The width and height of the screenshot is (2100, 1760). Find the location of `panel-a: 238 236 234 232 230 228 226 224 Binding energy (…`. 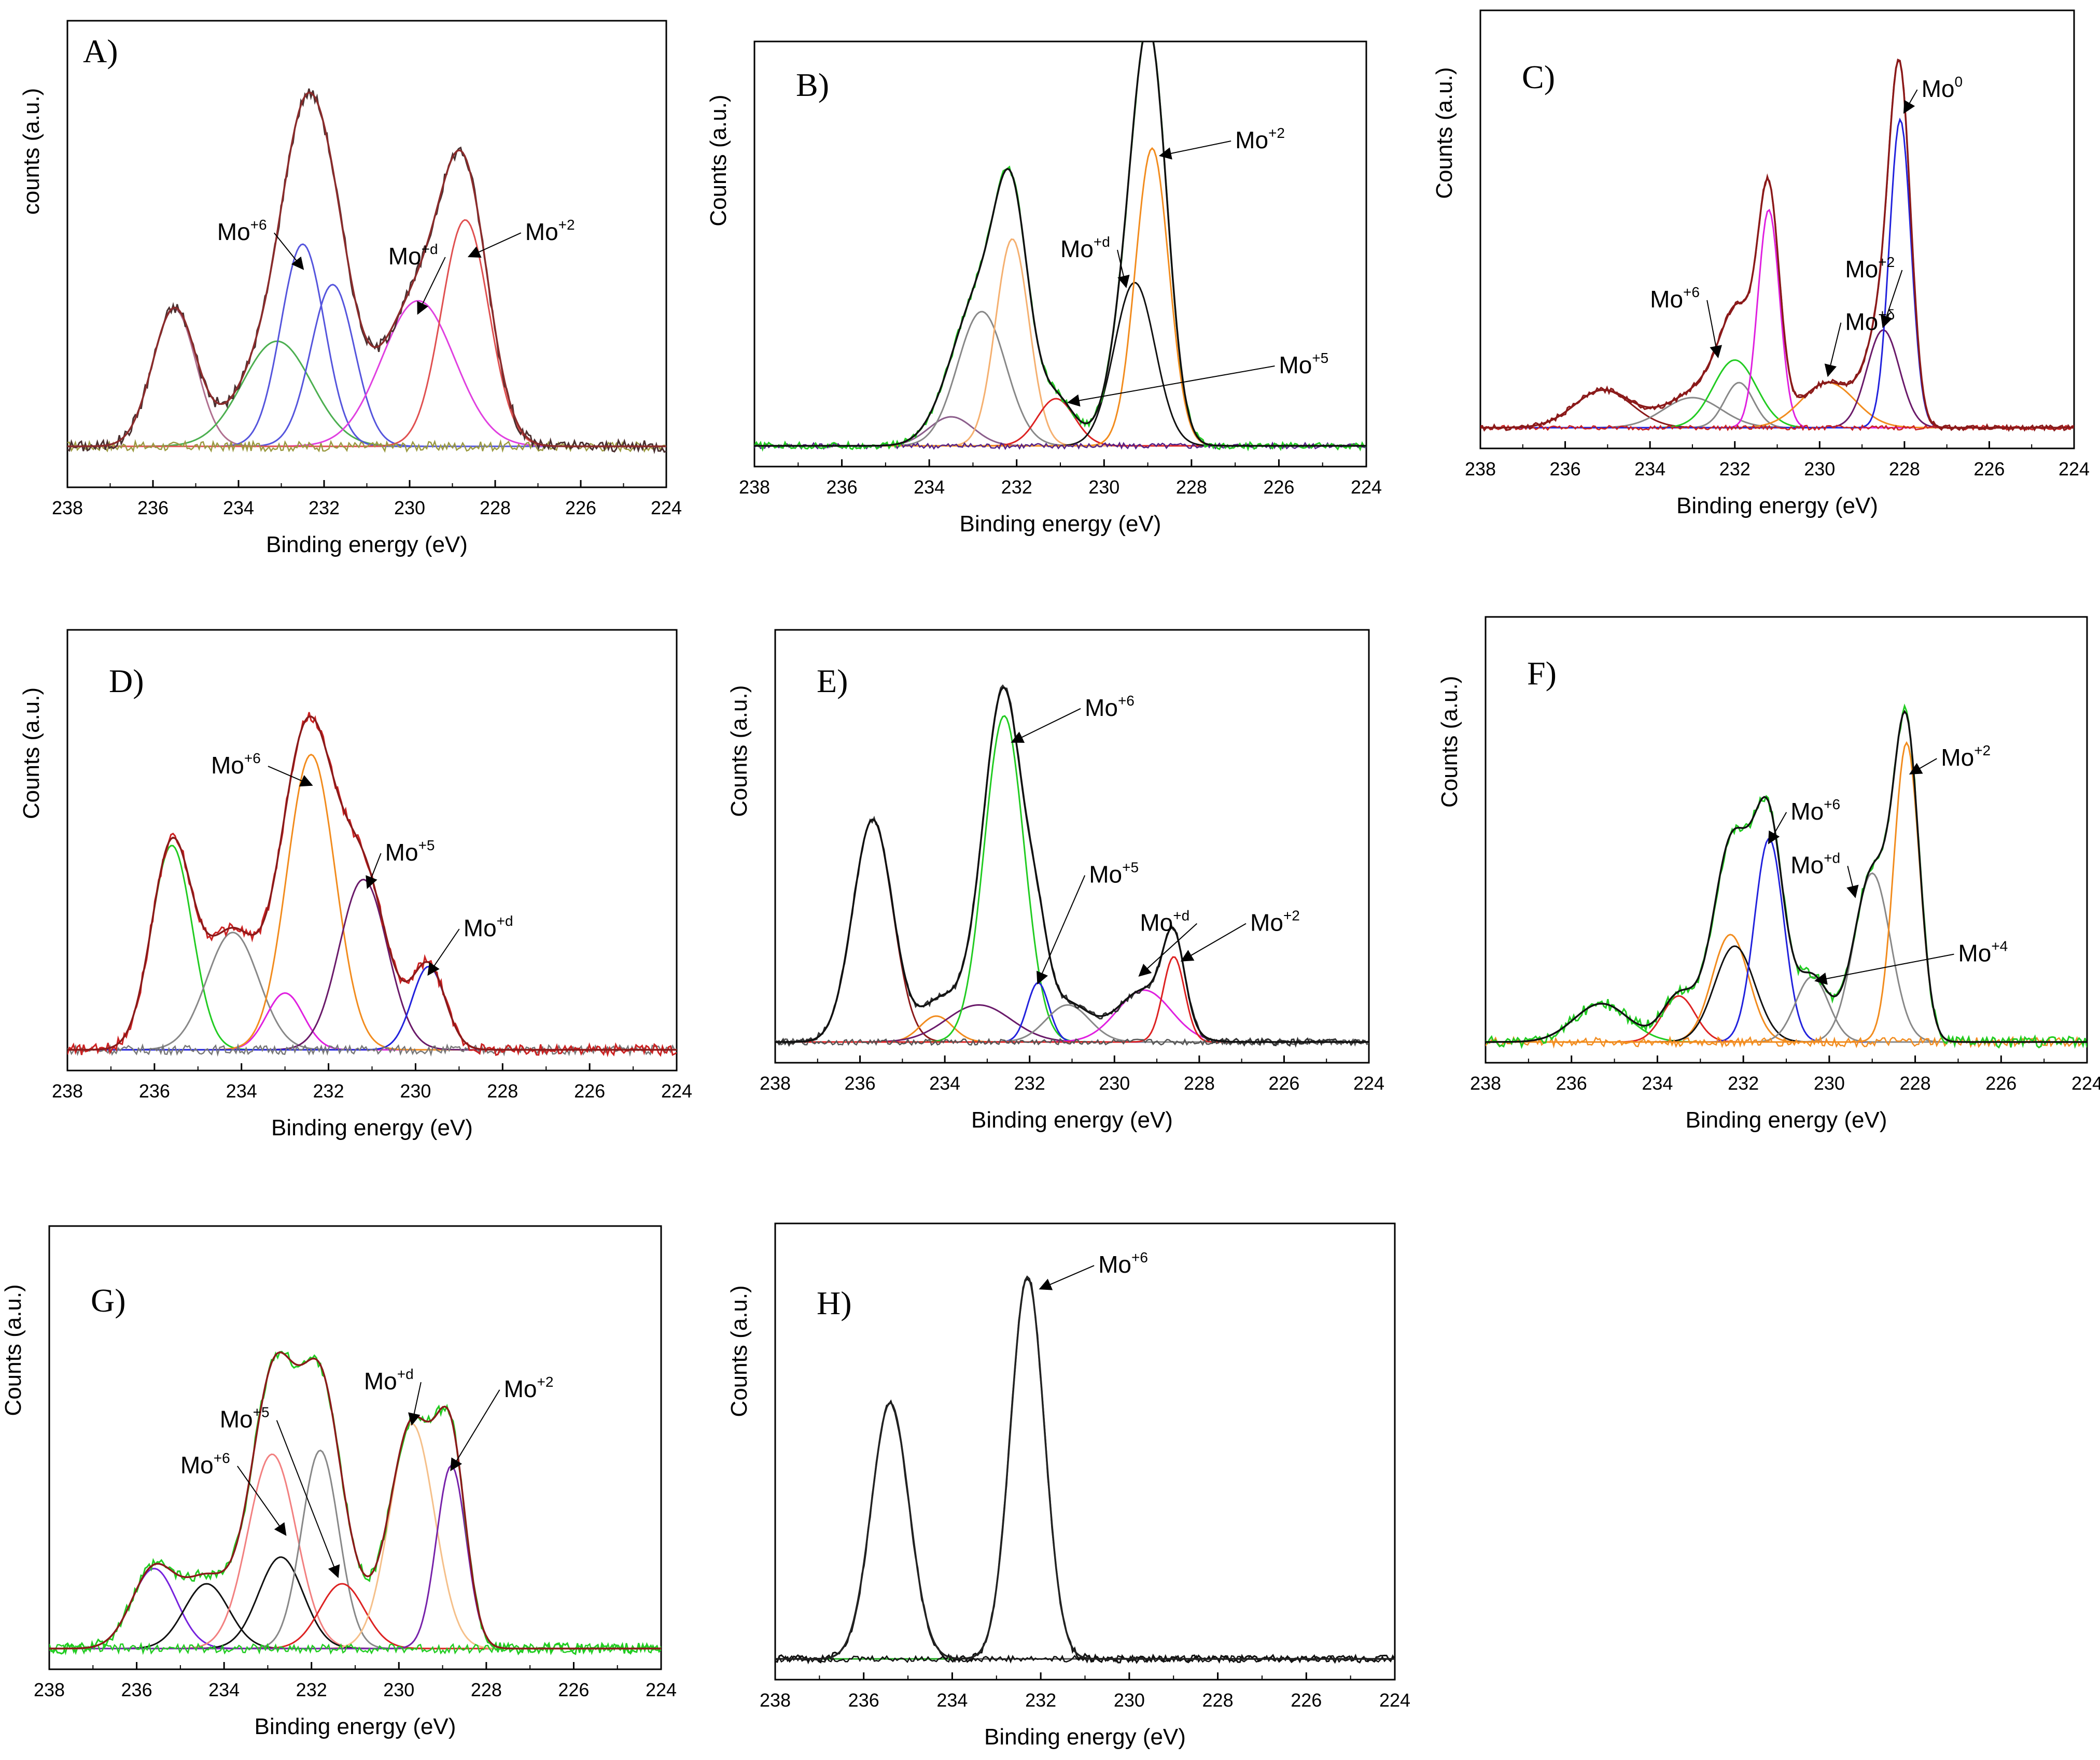

panel-a: 238 236 234 232 230 228 226 224 Binding energy (… is located at coordinates (350, 288).